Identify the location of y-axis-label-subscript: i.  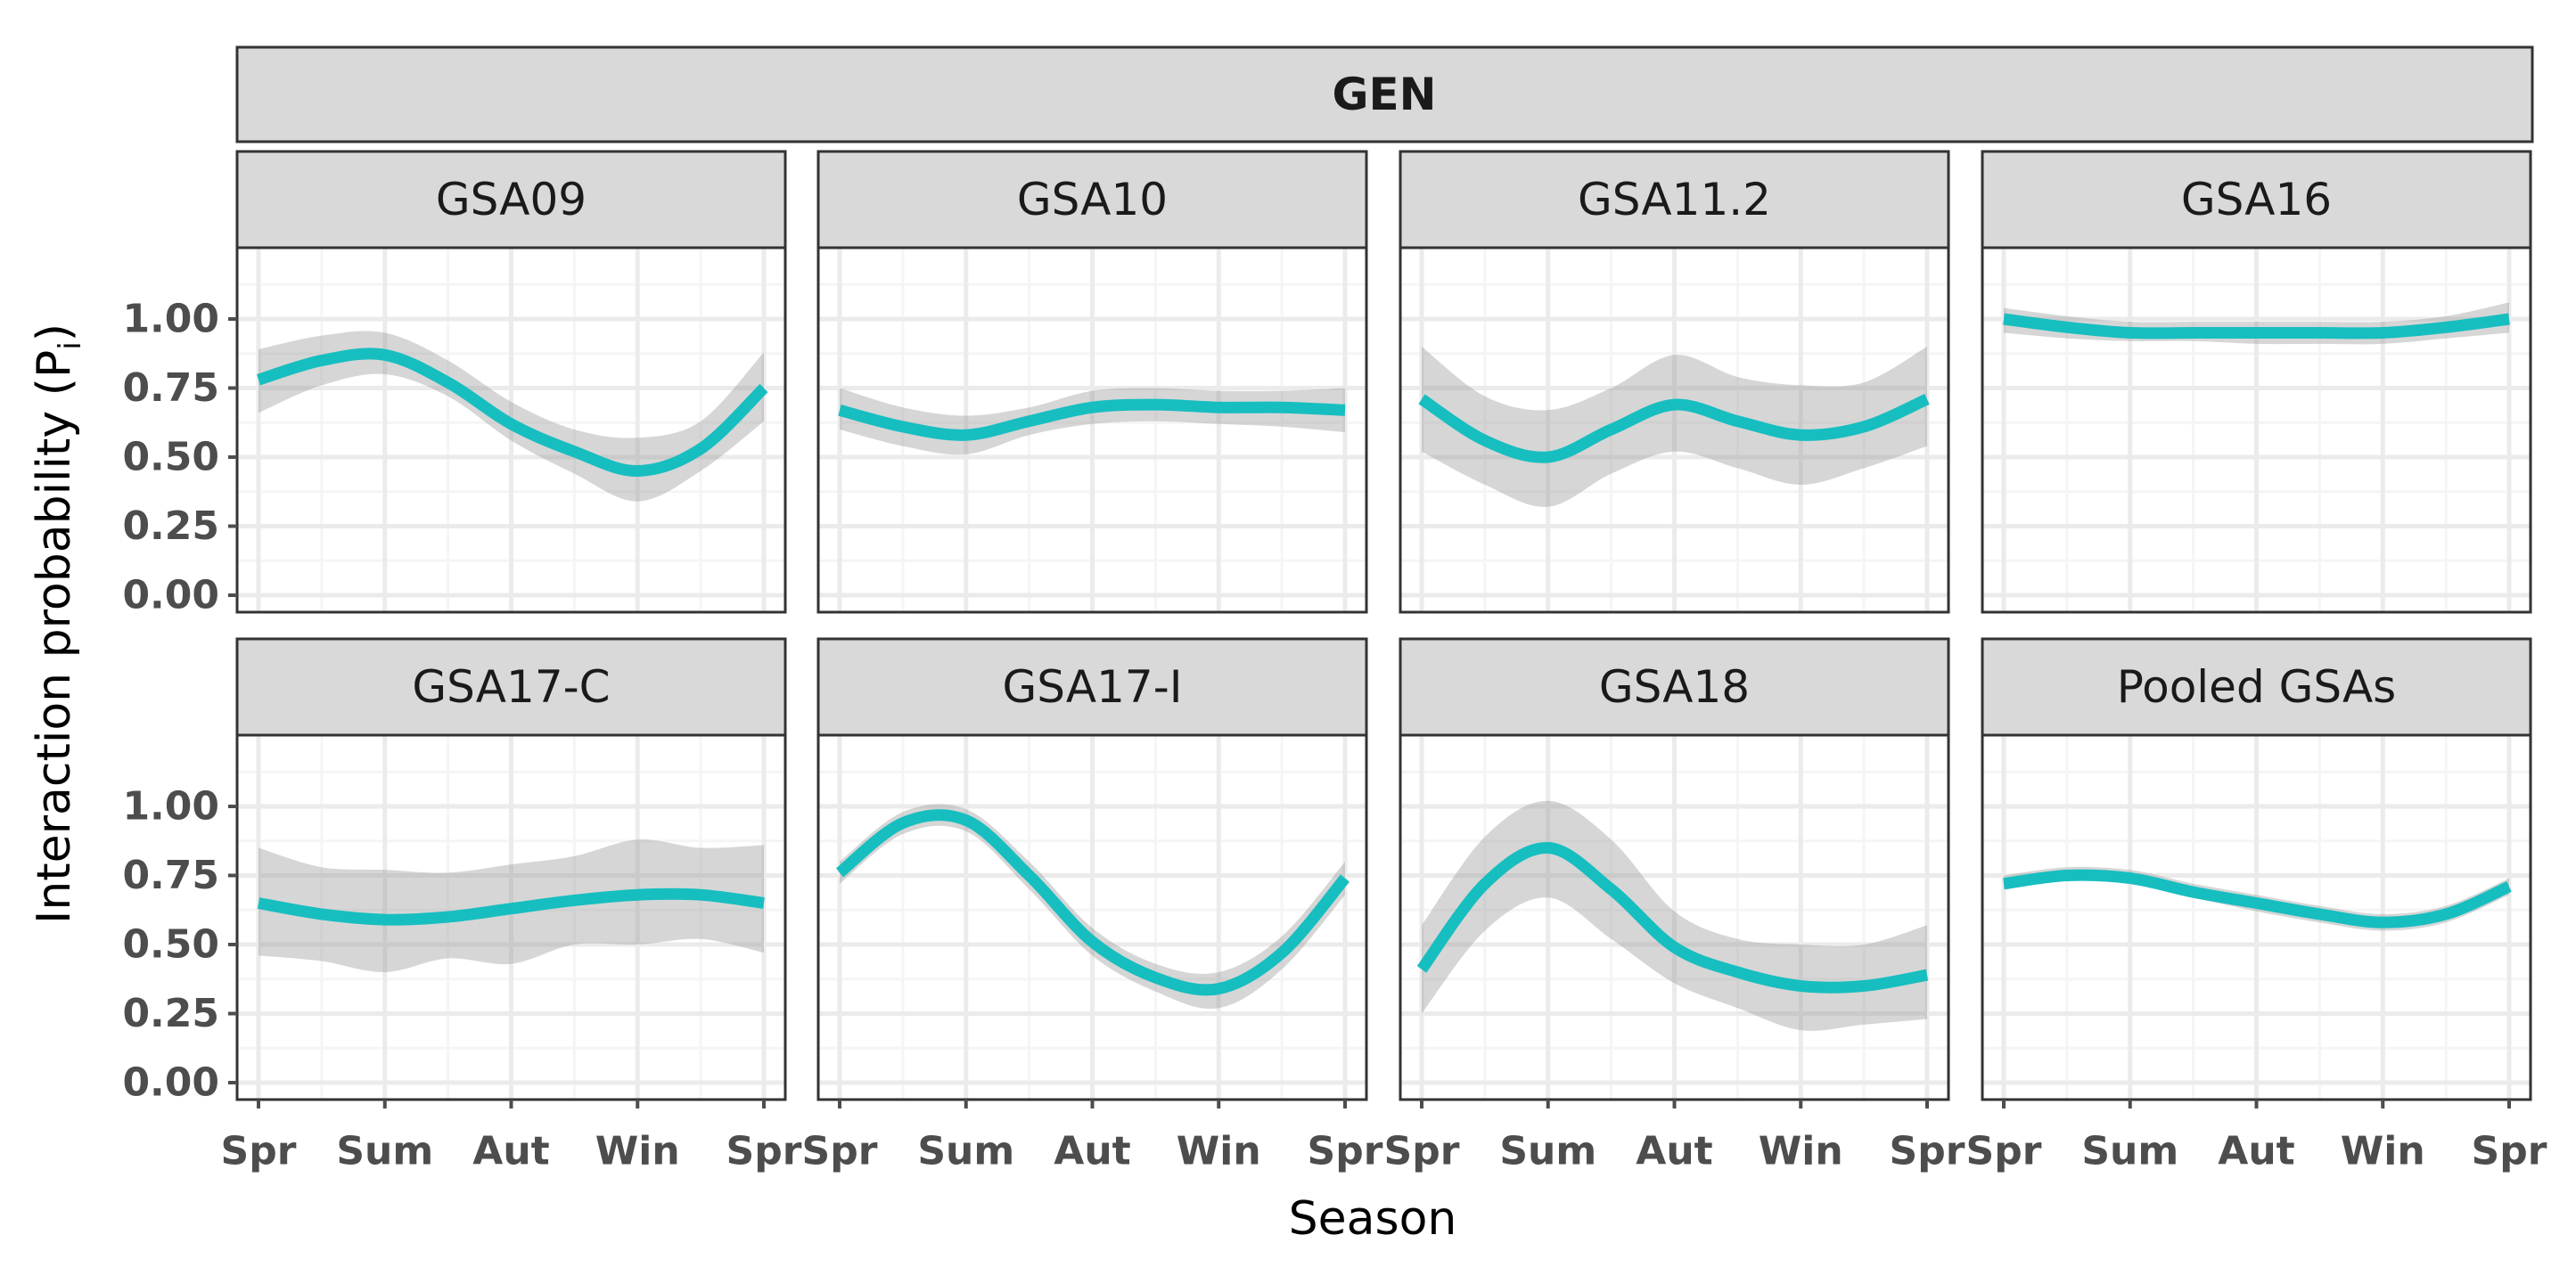
(71, 345).